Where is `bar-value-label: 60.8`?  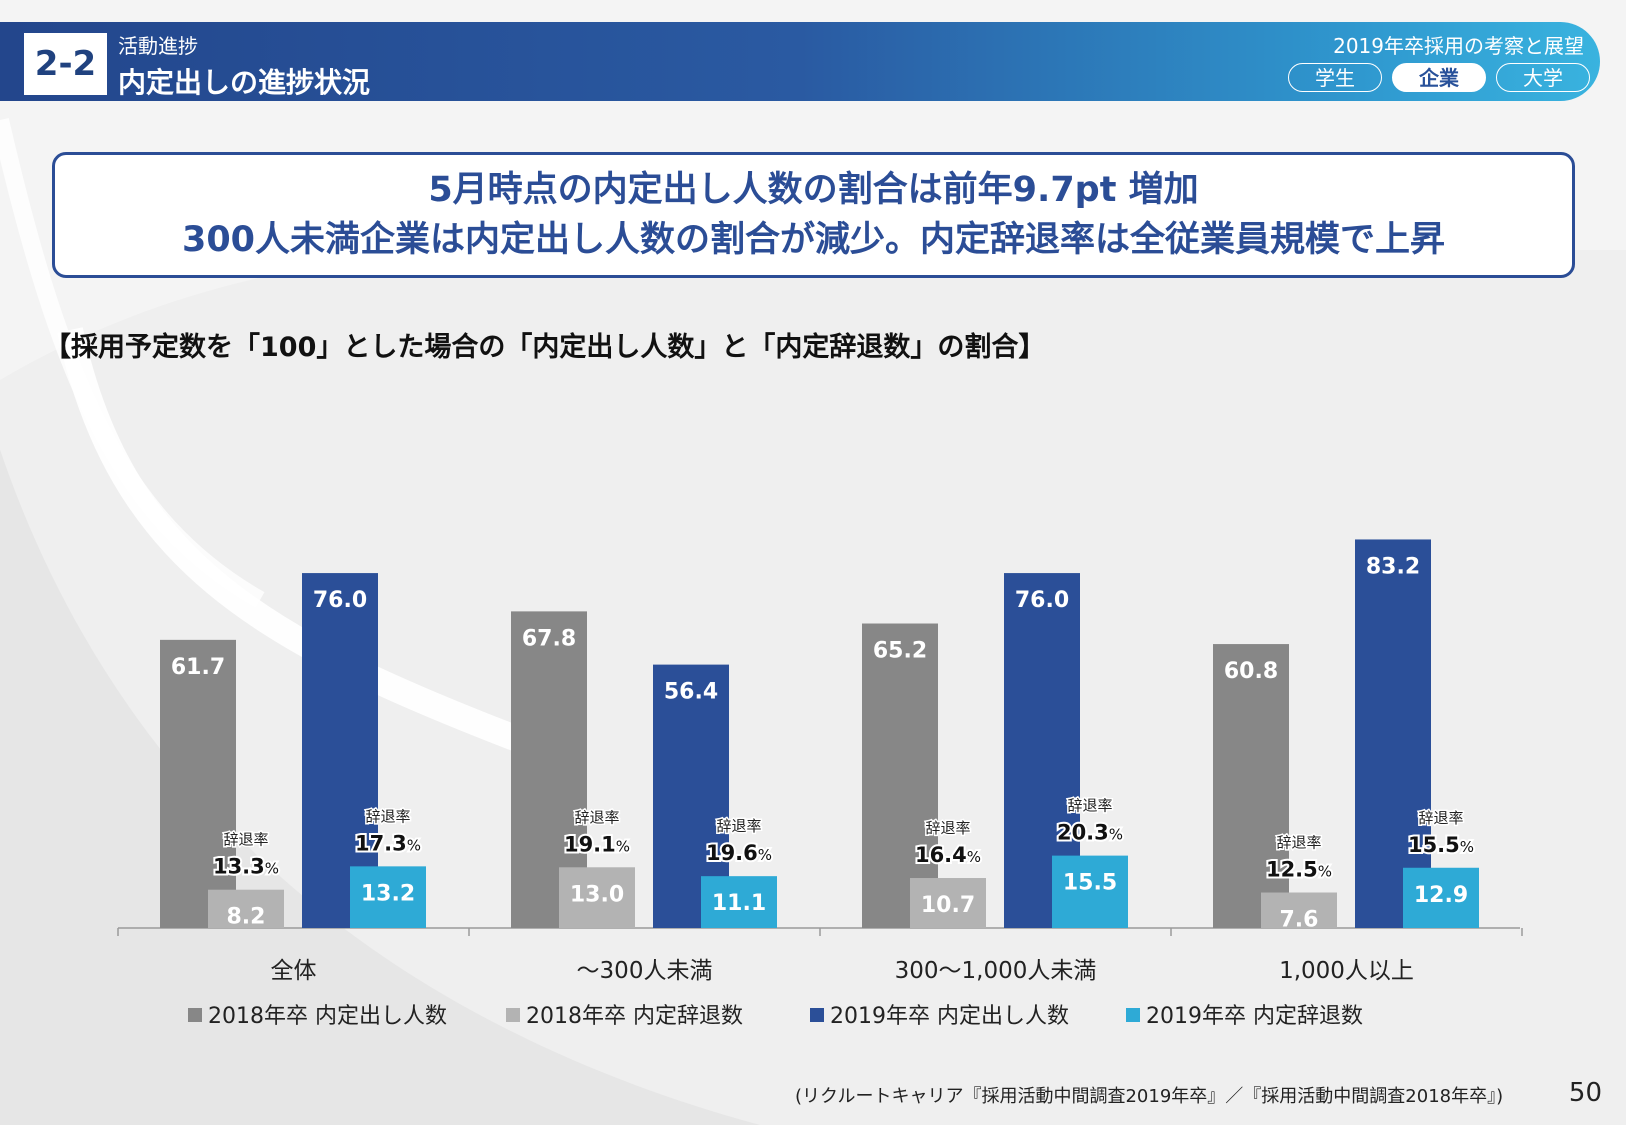 bar-value-label: 60.8 is located at coordinates (1251, 671).